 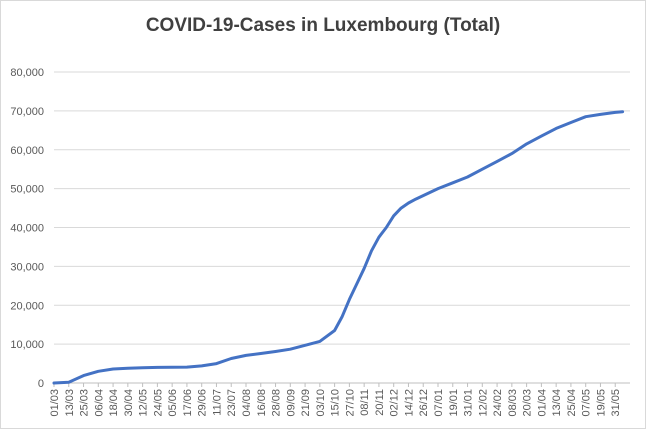 What do you see at coordinates (528, 403) in the screenshot?
I see `x-tick-label: 20/03` at bounding box center [528, 403].